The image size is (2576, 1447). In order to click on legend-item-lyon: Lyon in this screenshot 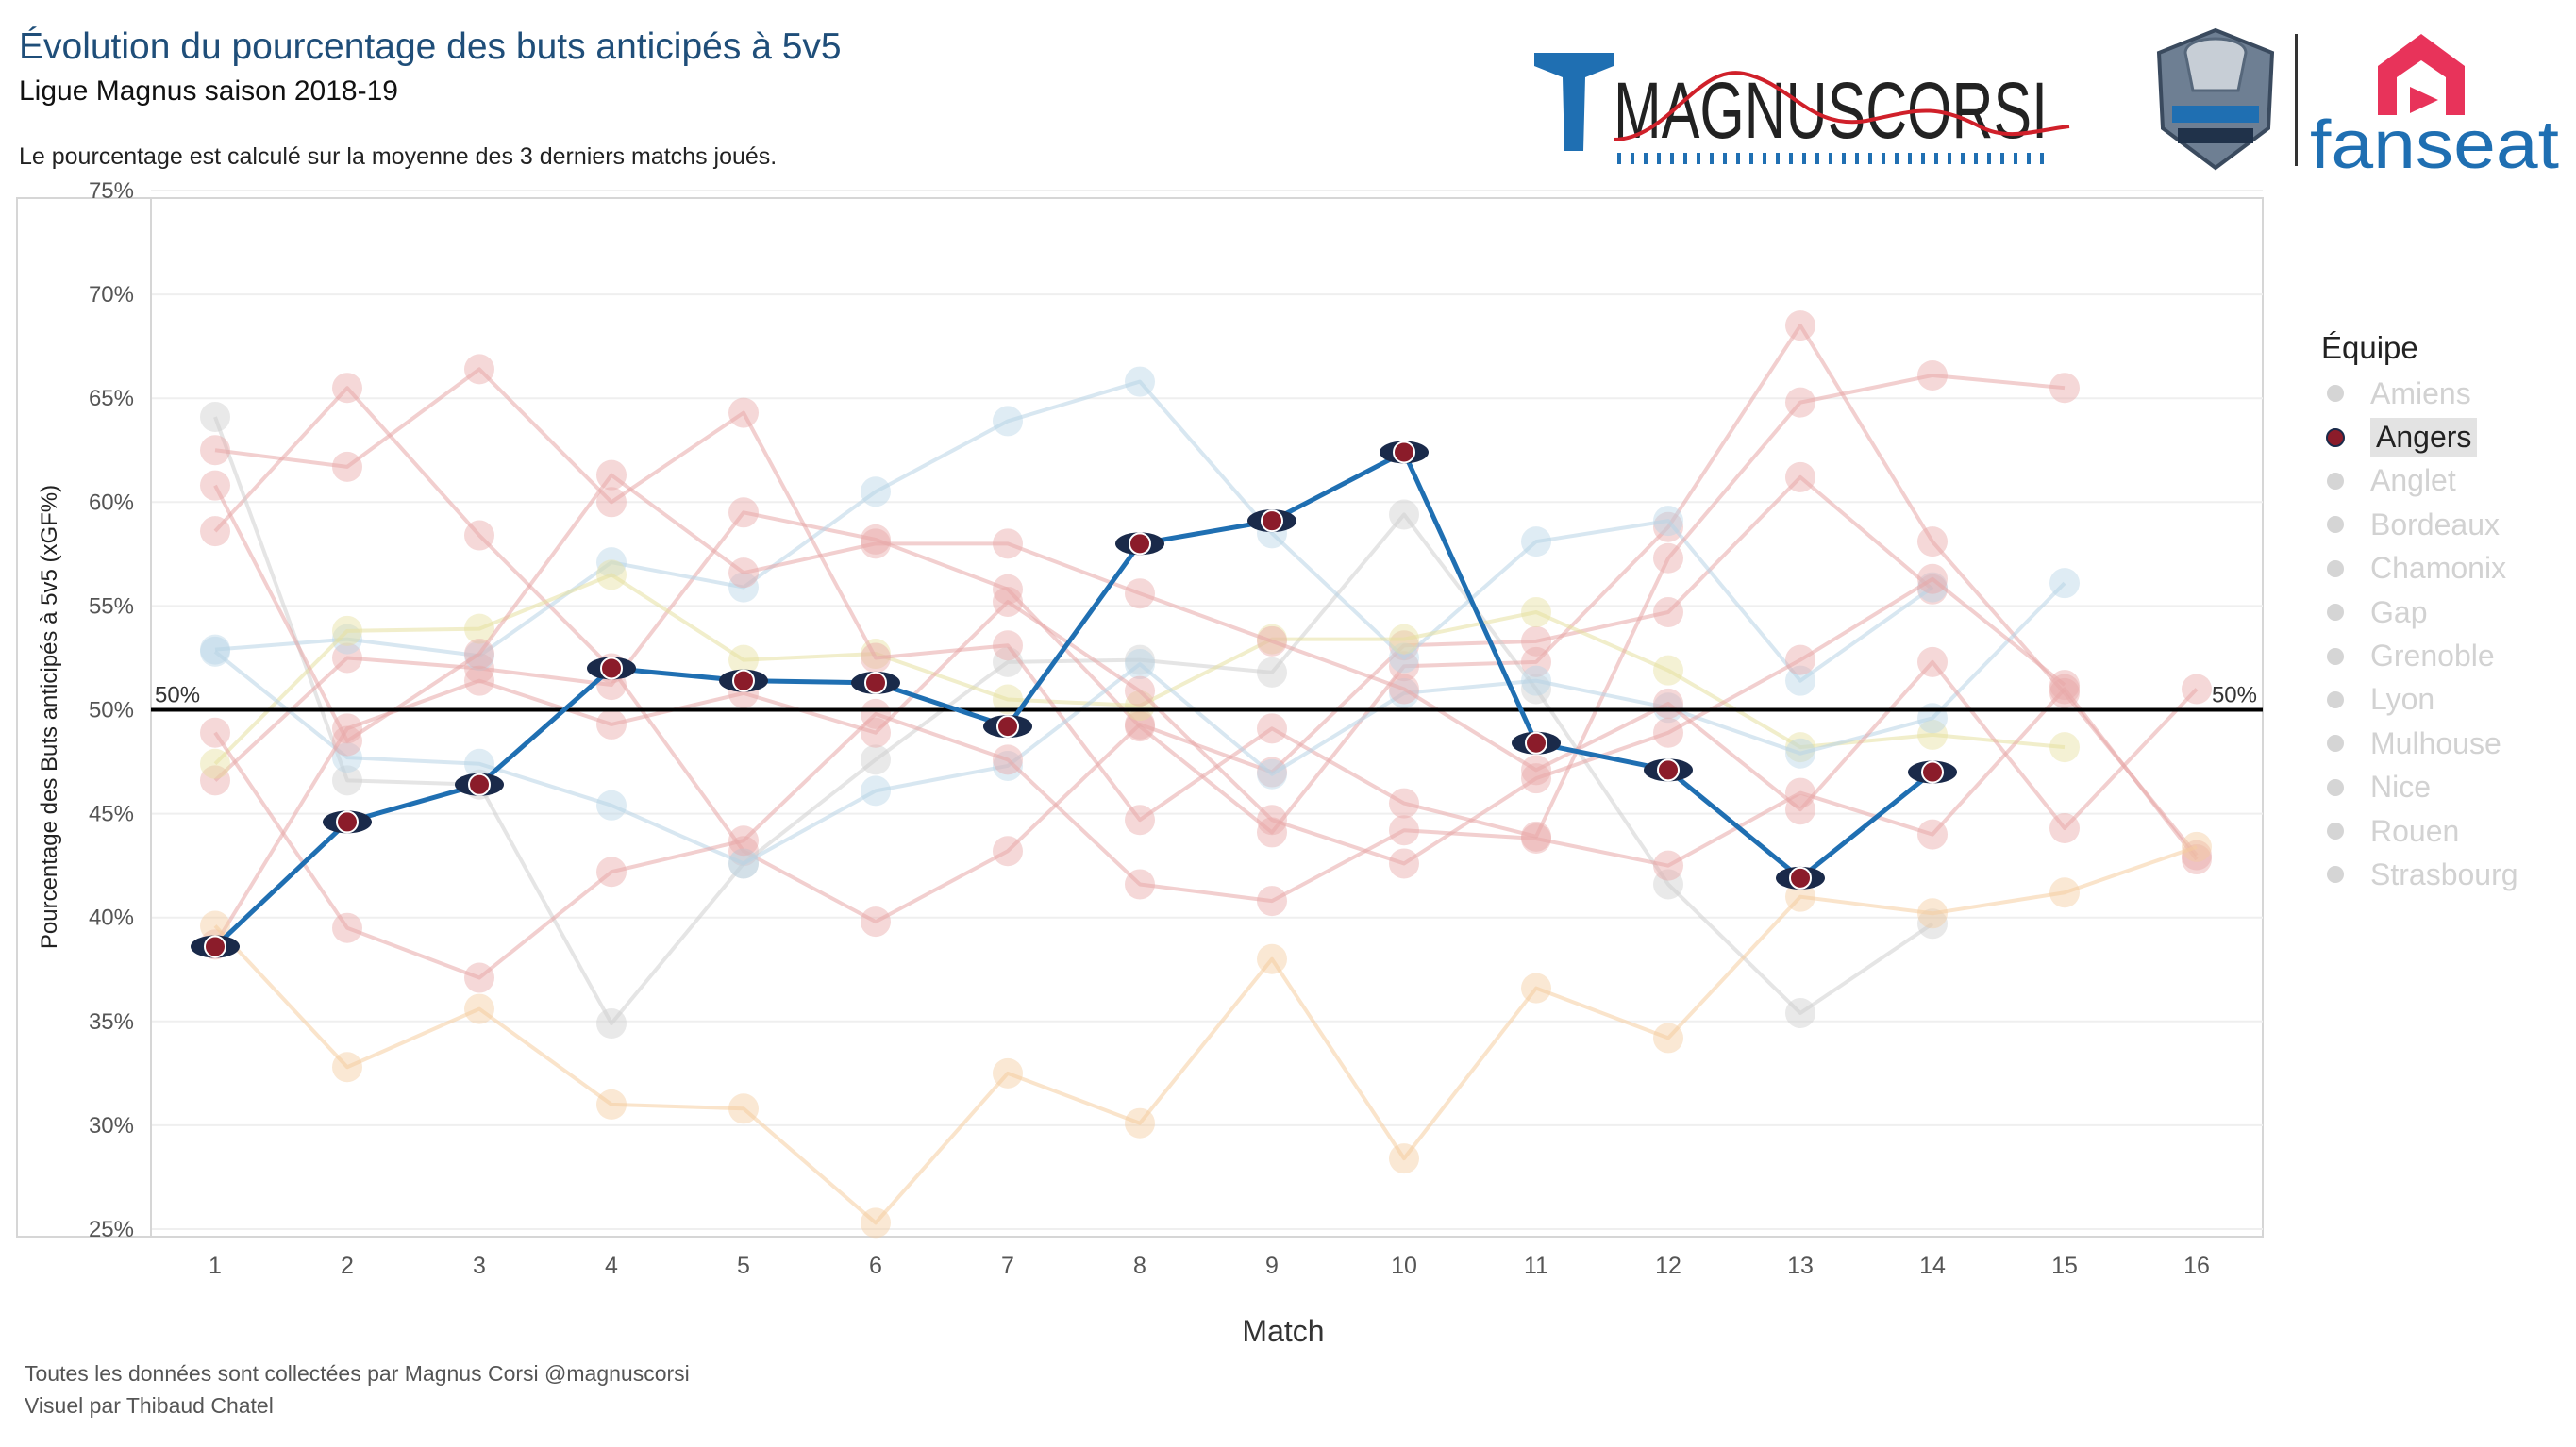, I will do `click(2419, 700)`.